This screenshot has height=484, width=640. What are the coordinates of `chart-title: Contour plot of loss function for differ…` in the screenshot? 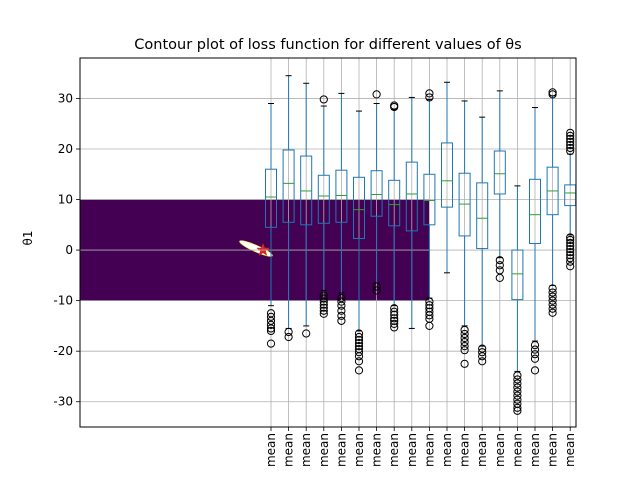 It's located at (327, 45).